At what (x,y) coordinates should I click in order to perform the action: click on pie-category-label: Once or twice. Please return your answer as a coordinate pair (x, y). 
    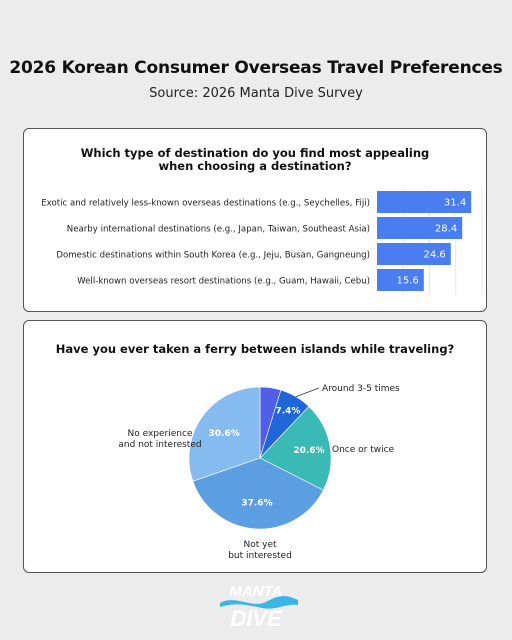
    Looking at the image, I should click on (363, 450).